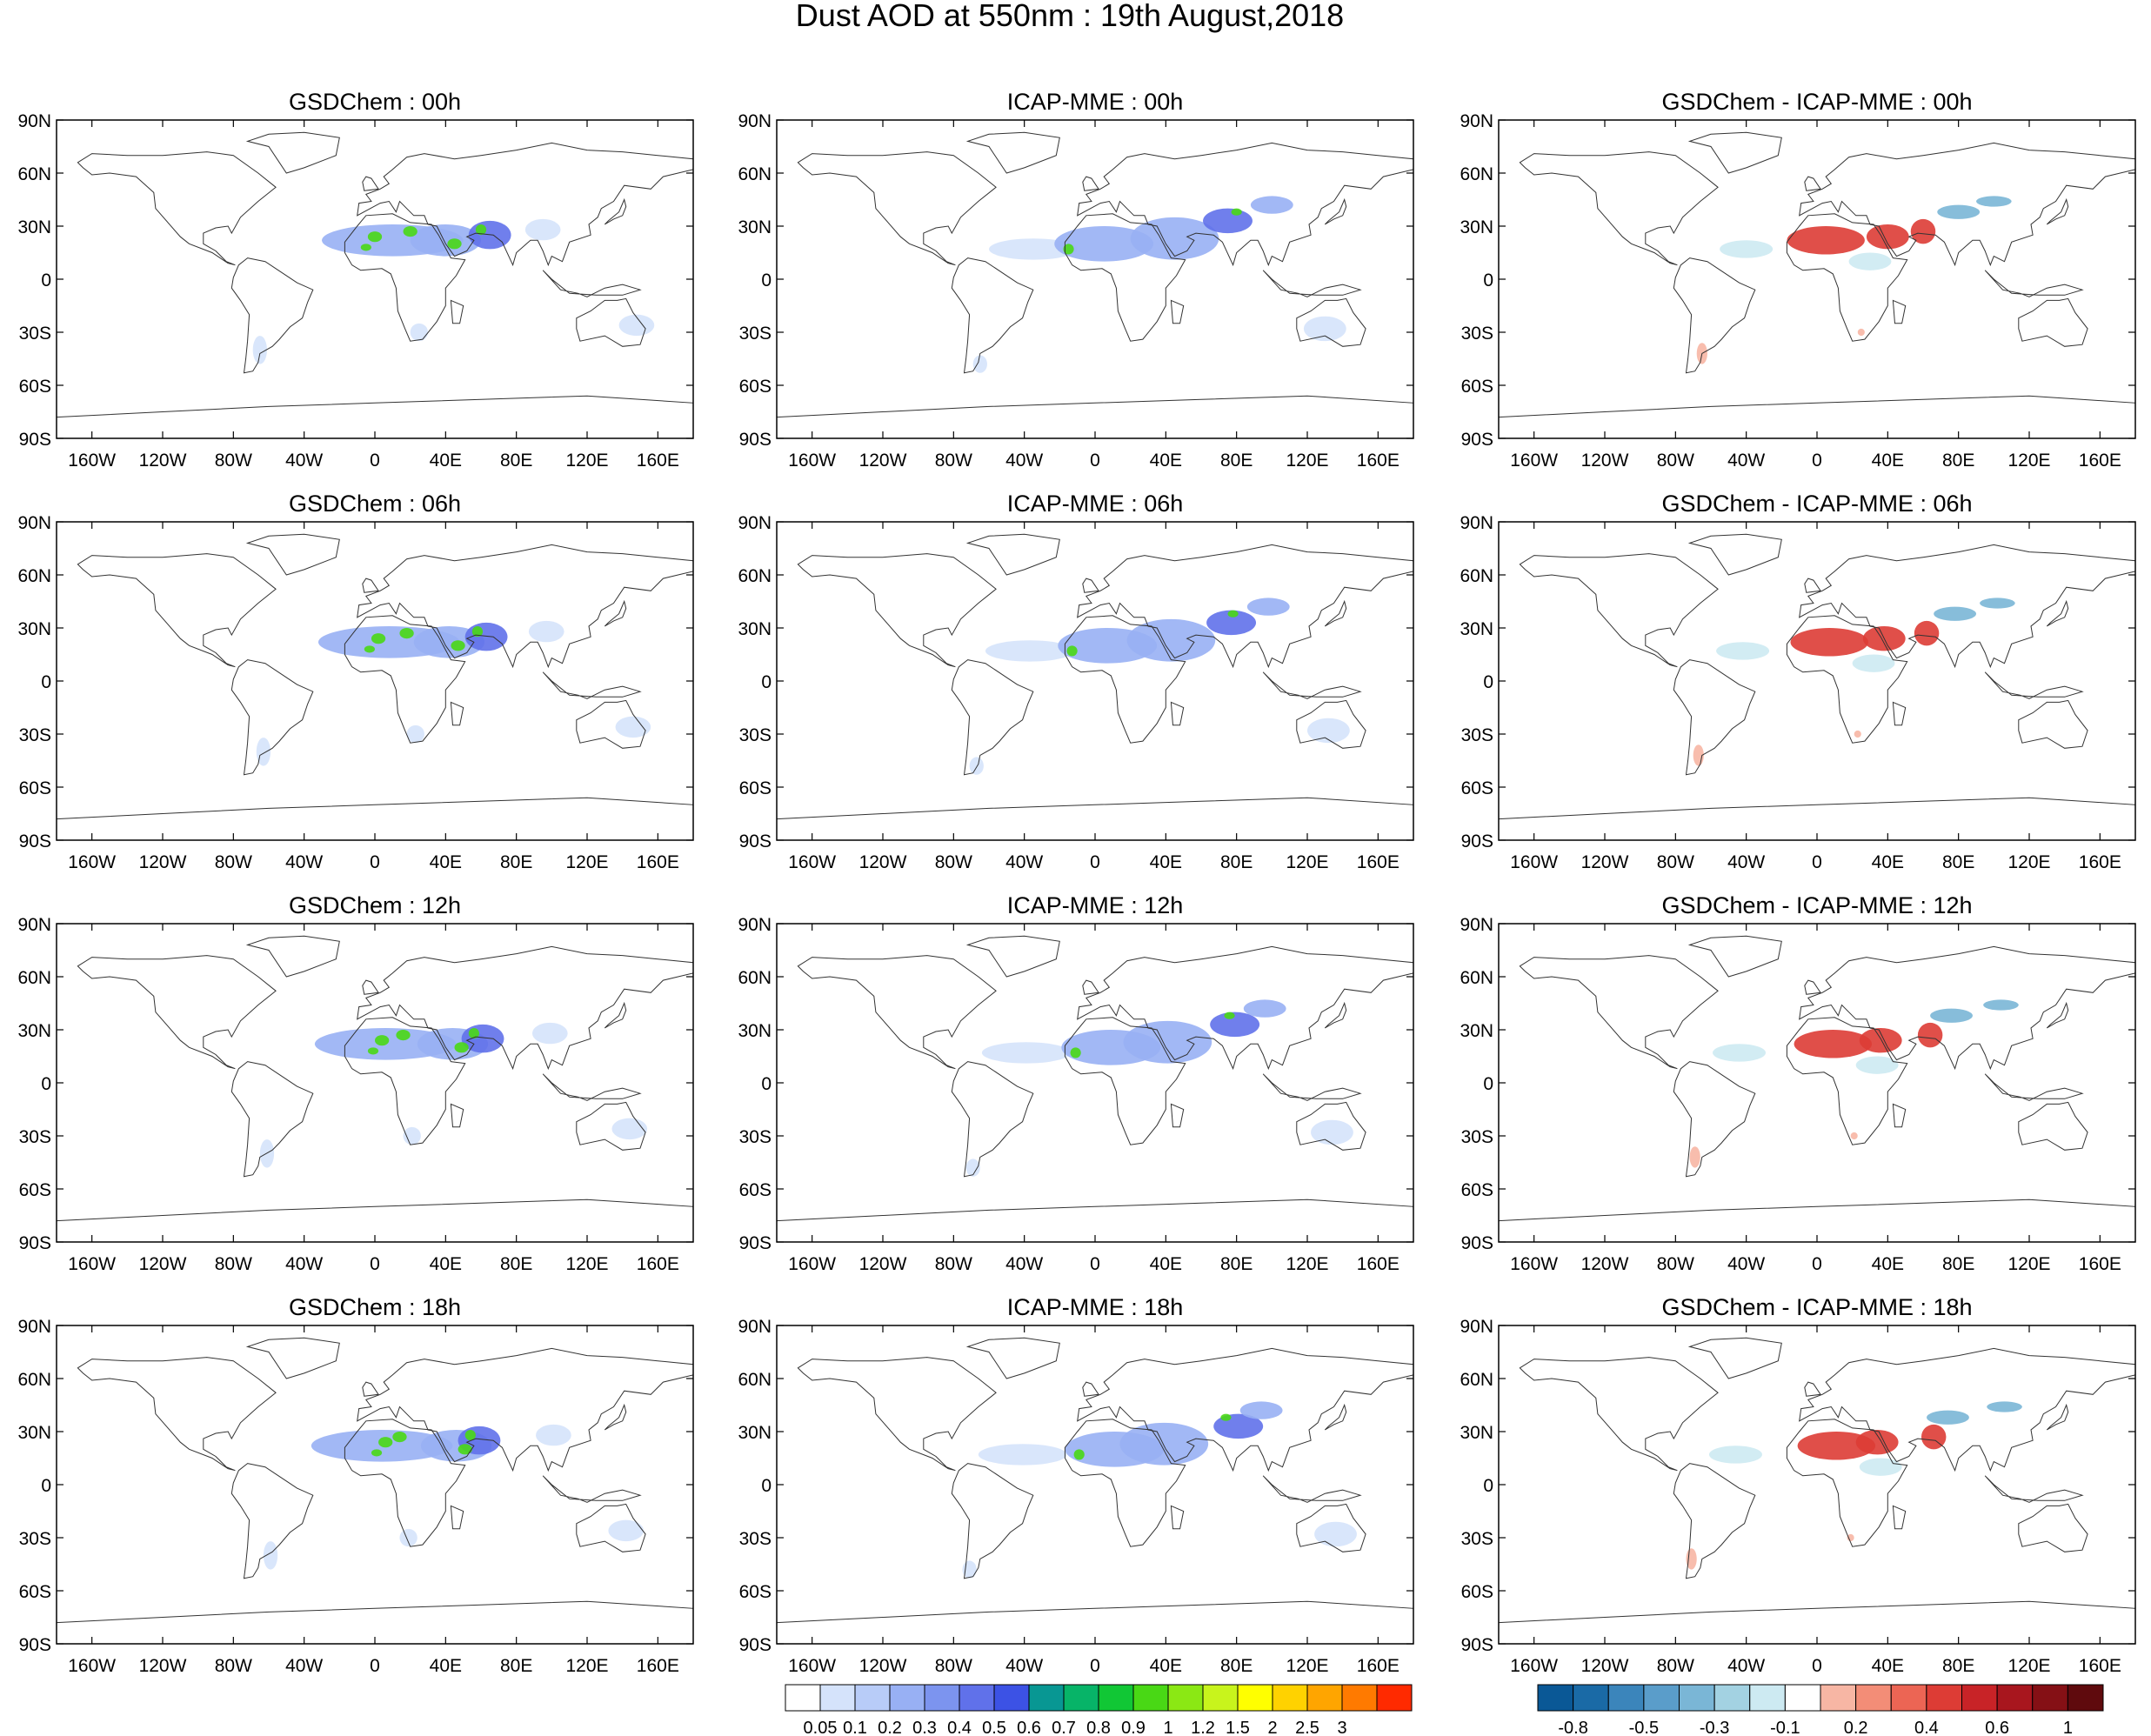 Image resolution: width=2151 pixels, height=1736 pixels. I want to click on colorbar-label: 0.1, so click(855, 1727).